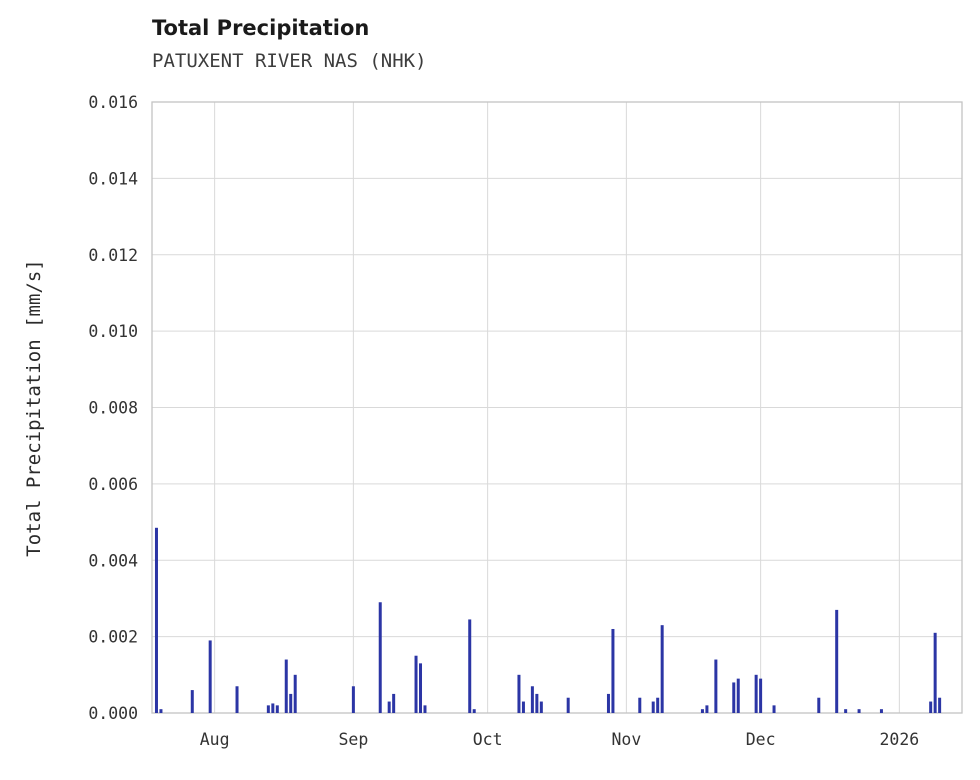 The width and height of the screenshot is (980, 780). I want to click on chart-subtitle: PATUXENT RIVER NAS (NHK), so click(289, 61).